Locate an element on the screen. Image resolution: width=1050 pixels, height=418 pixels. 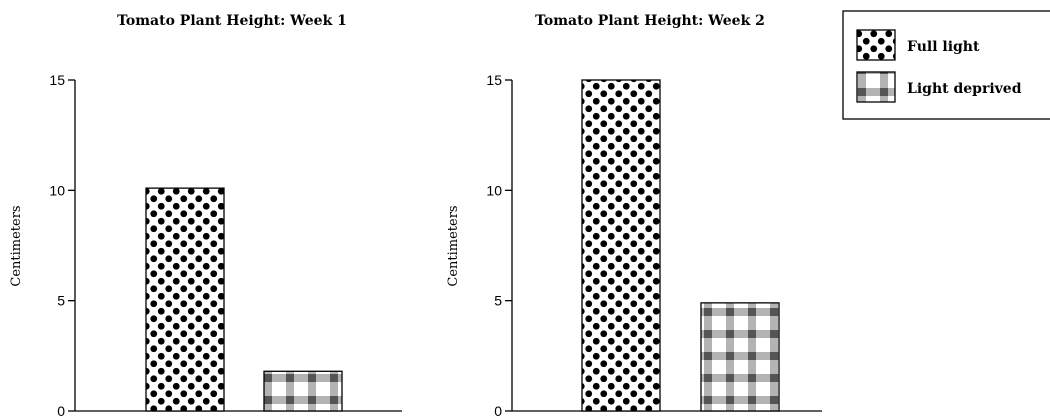
chart-title: Tomato Plant Height: Week 2 is located at coordinates (650, 21).